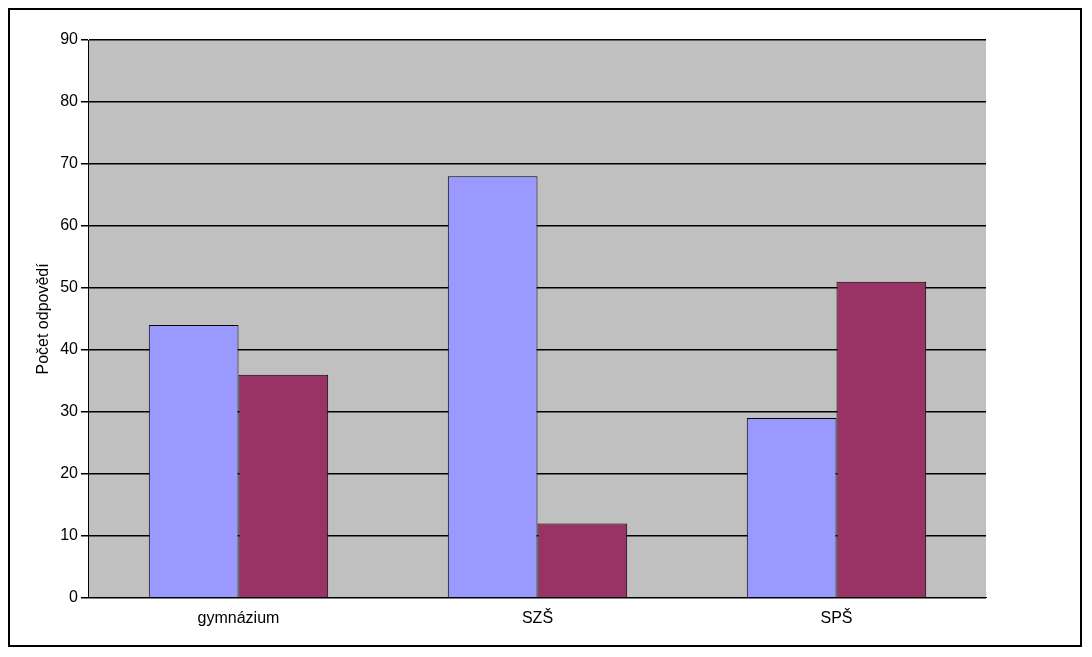 The image size is (1092, 657). What do you see at coordinates (69, 287) in the screenshot?
I see `y-tick-label: 50` at bounding box center [69, 287].